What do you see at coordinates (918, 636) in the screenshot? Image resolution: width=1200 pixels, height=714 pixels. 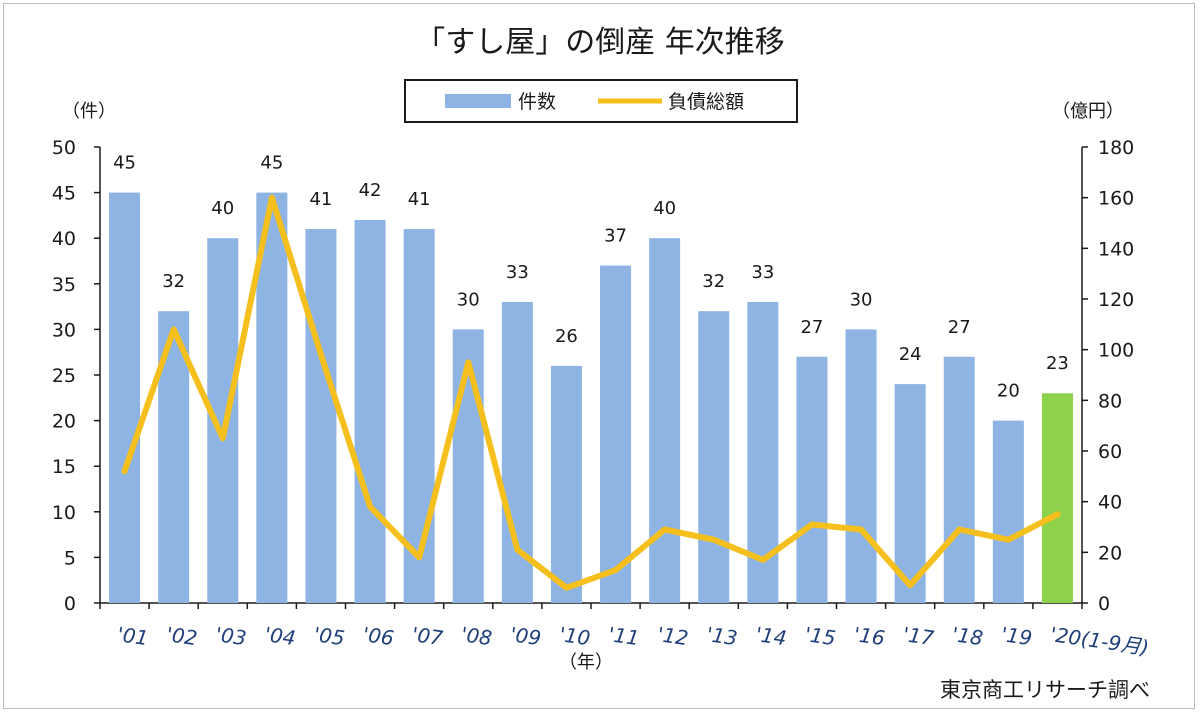 I see `x-tick-label: '17` at bounding box center [918, 636].